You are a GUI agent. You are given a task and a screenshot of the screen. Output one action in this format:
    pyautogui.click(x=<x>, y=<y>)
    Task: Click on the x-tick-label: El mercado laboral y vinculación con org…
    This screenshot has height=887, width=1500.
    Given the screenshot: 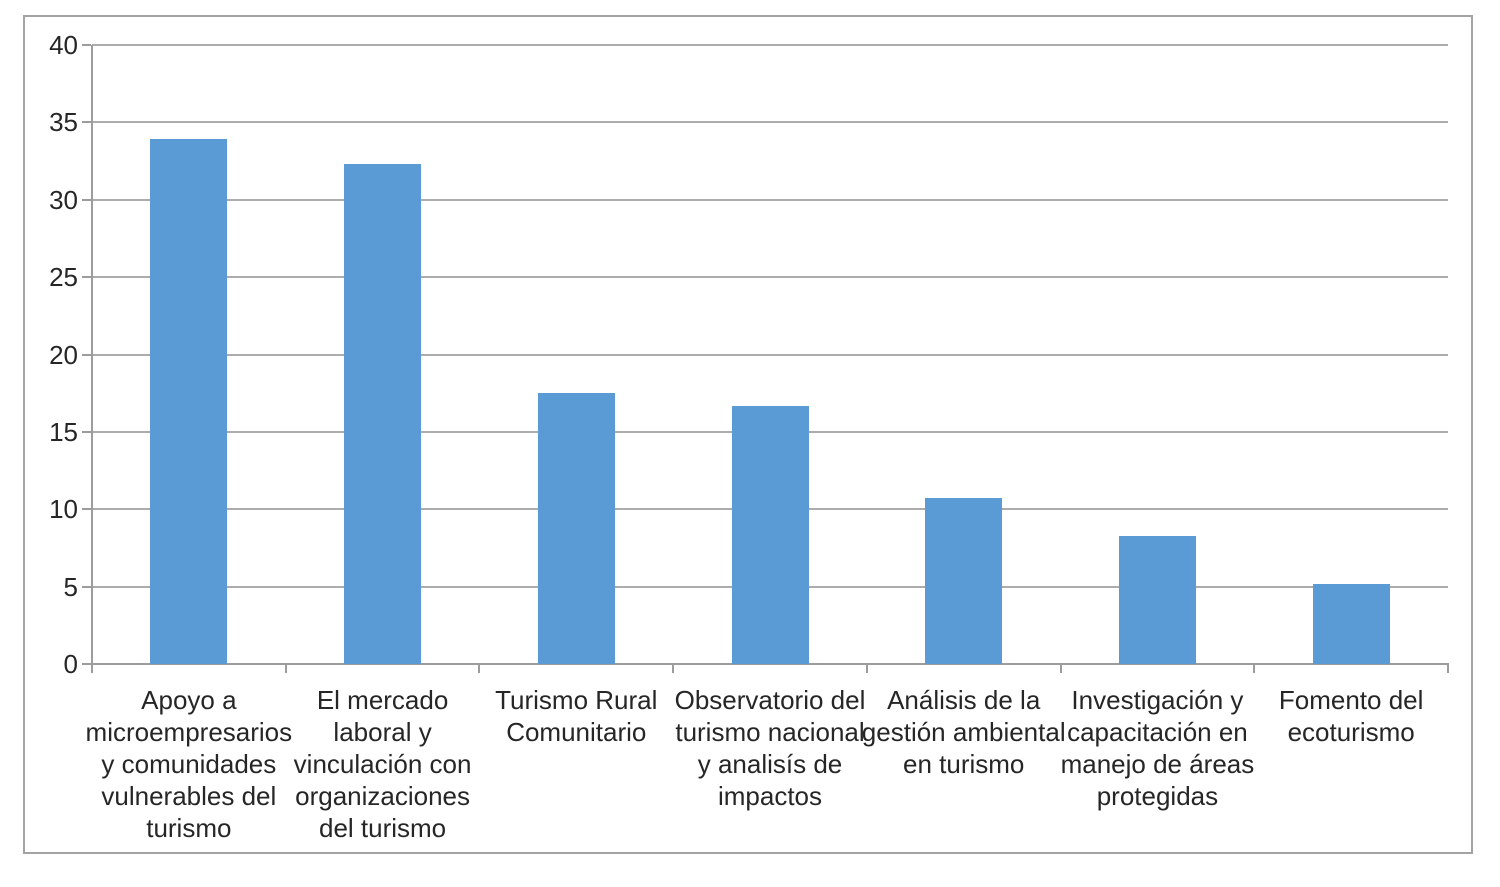 What is the action you would take?
    pyautogui.click(x=382, y=764)
    